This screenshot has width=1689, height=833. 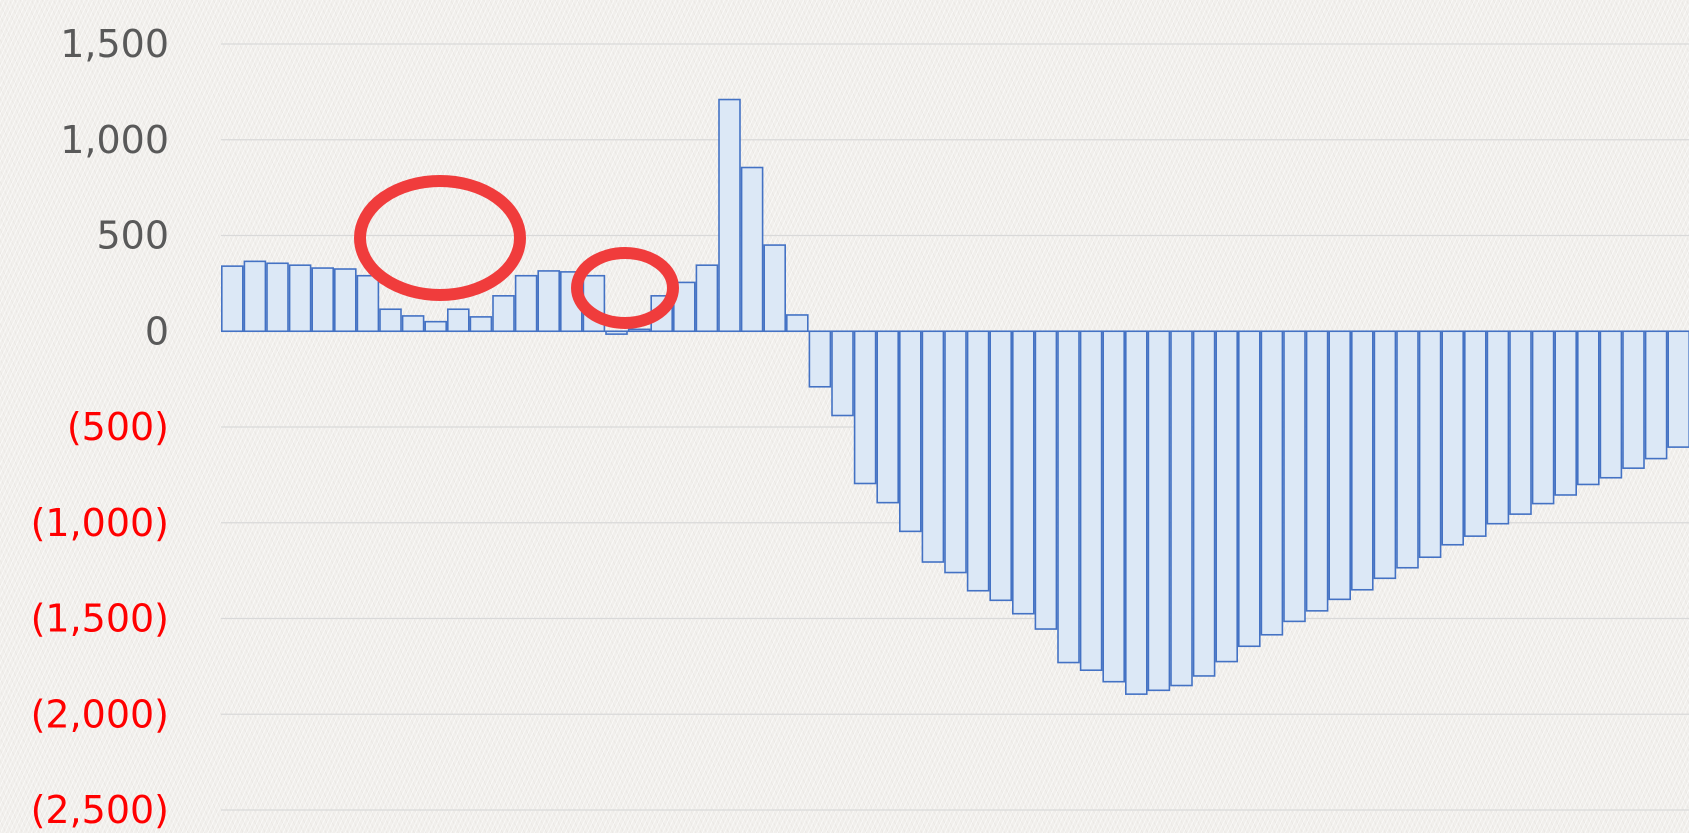 What do you see at coordinates (100, 523) in the screenshot?
I see `y-tick-label: (1,000)` at bounding box center [100, 523].